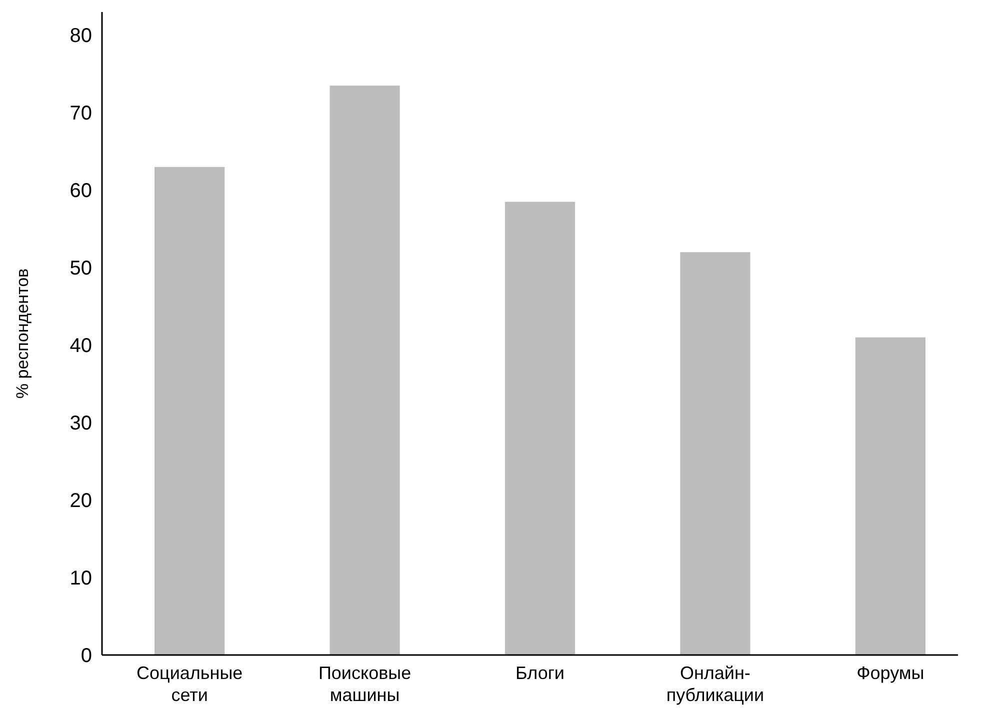 Image resolution: width=990 pixels, height=727 pixels. Describe the element at coordinates (81, 579) in the screenshot. I see `y-tick-label: 10` at that location.